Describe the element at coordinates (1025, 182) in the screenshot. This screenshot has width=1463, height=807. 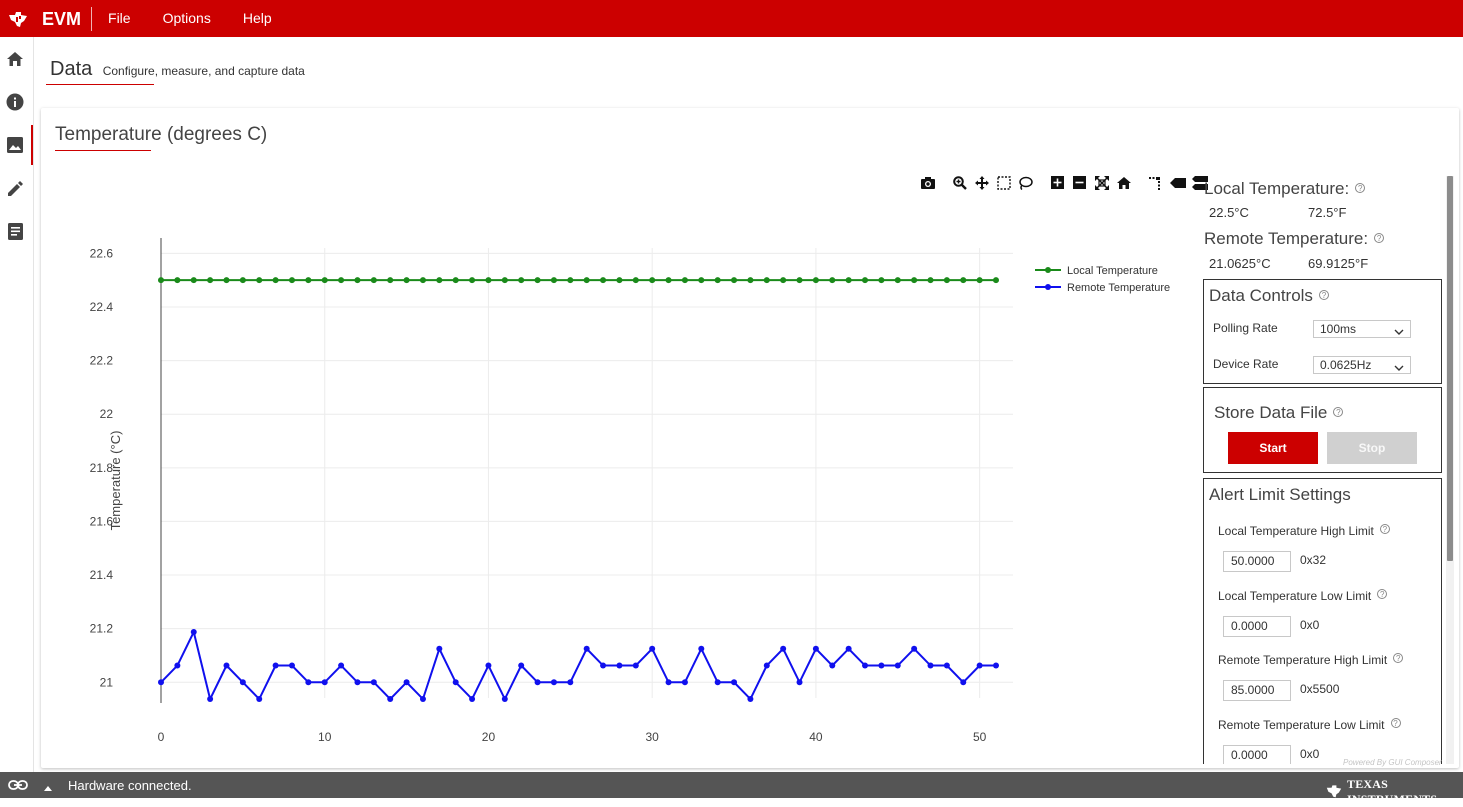
I see `lasso-select-icon` at that location.